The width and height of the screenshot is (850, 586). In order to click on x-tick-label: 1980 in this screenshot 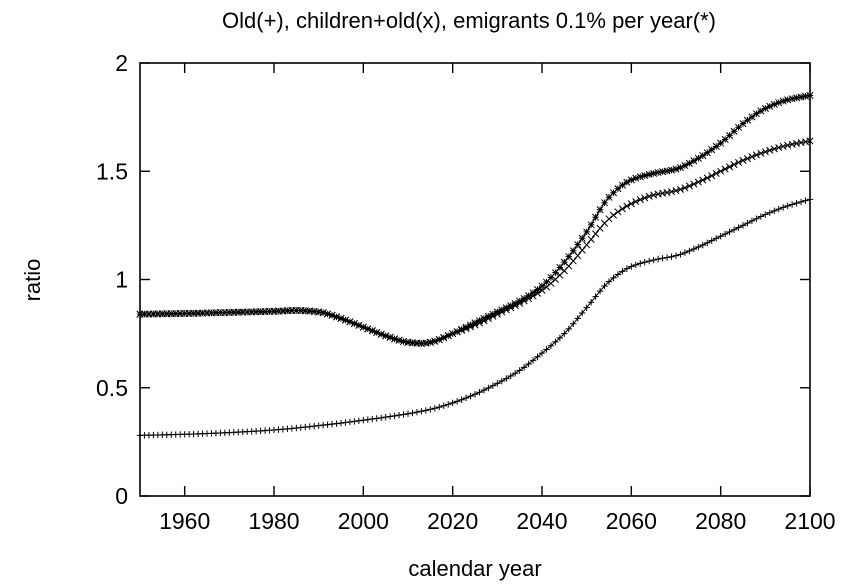, I will do `click(273, 521)`.